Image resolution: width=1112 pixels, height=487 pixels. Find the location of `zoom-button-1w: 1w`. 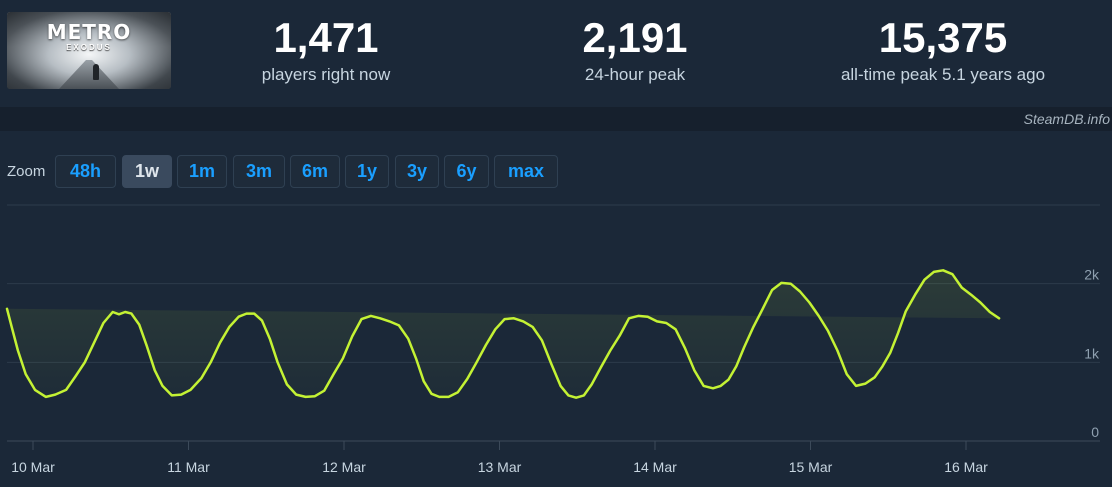

zoom-button-1w: 1w is located at coordinates (147, 171).